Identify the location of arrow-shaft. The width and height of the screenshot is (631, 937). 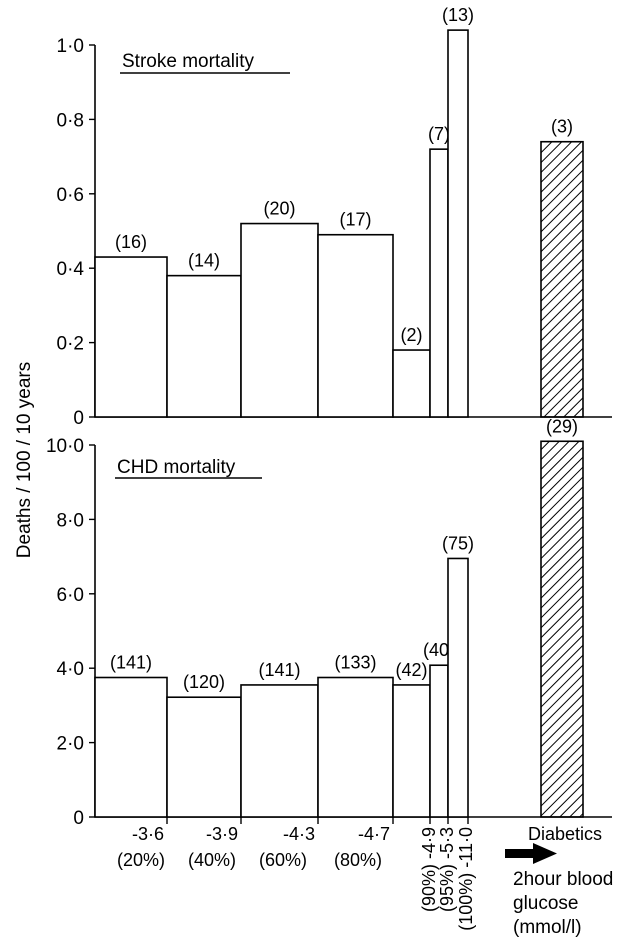
(520, 853).